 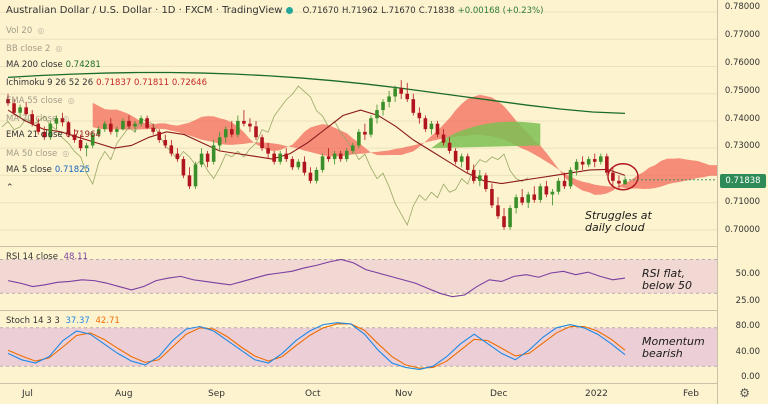 I want to click on legend-row-vol: Vol 20 ◎, so click(x=106, y=31).